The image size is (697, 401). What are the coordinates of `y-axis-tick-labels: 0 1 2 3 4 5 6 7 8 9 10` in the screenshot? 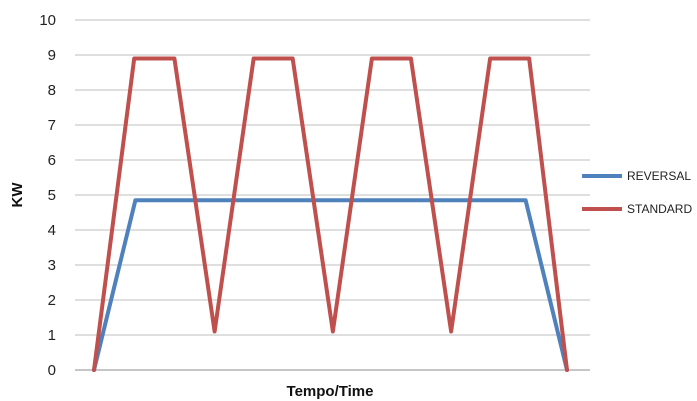 It's located at (47, 195).